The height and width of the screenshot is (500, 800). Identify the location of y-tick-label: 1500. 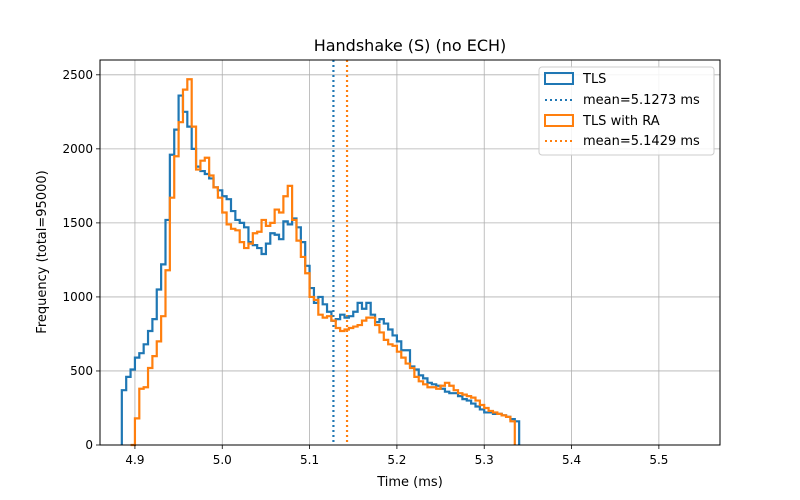
(77, 223).